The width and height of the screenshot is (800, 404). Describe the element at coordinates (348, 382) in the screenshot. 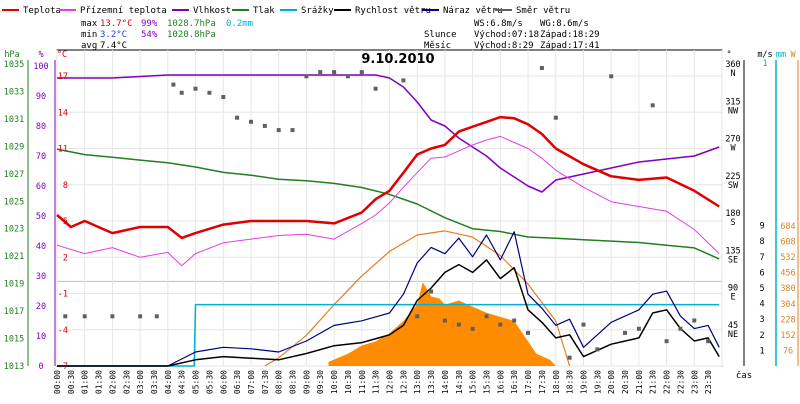

I see `x-tick-label: 10:30` at that location.